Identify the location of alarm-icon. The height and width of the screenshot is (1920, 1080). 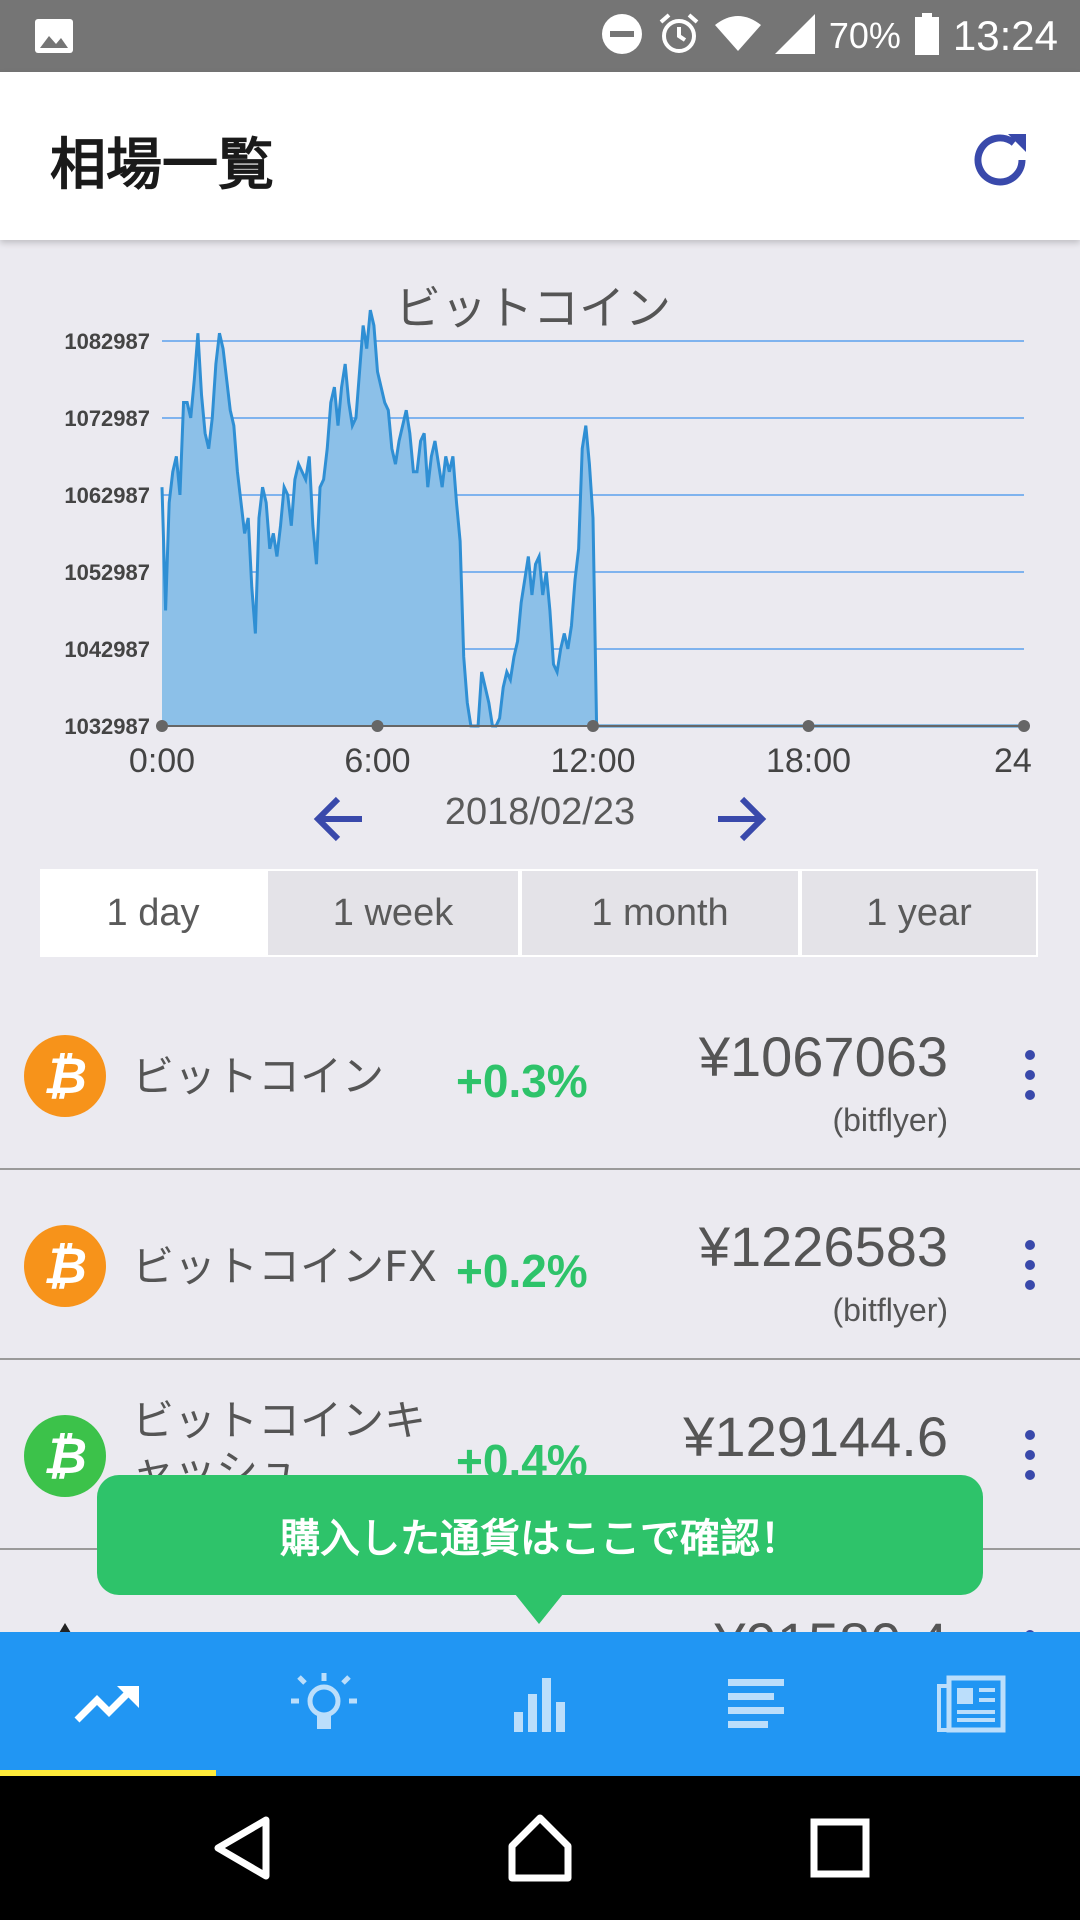
(679, 36).